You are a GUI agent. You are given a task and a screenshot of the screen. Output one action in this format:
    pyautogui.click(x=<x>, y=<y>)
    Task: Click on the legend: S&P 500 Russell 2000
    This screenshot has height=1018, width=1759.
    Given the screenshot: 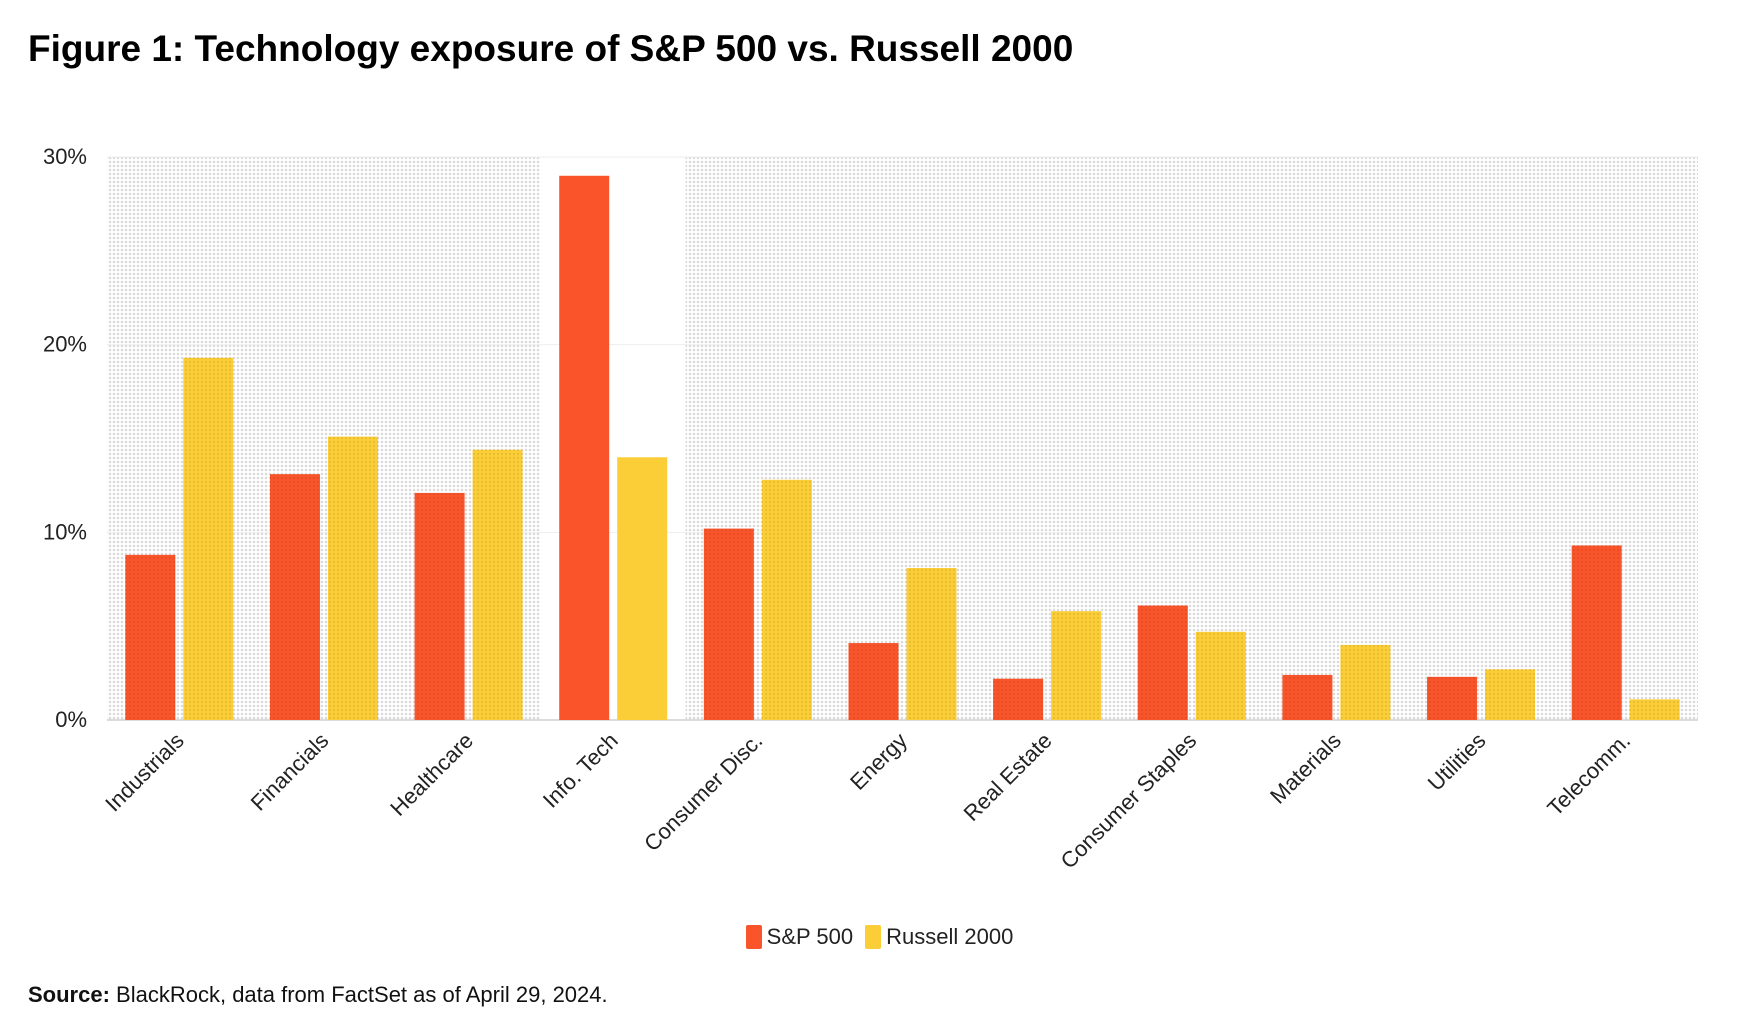 What is the action you would take?
    pyautogui.click(x=879, y=937)
    